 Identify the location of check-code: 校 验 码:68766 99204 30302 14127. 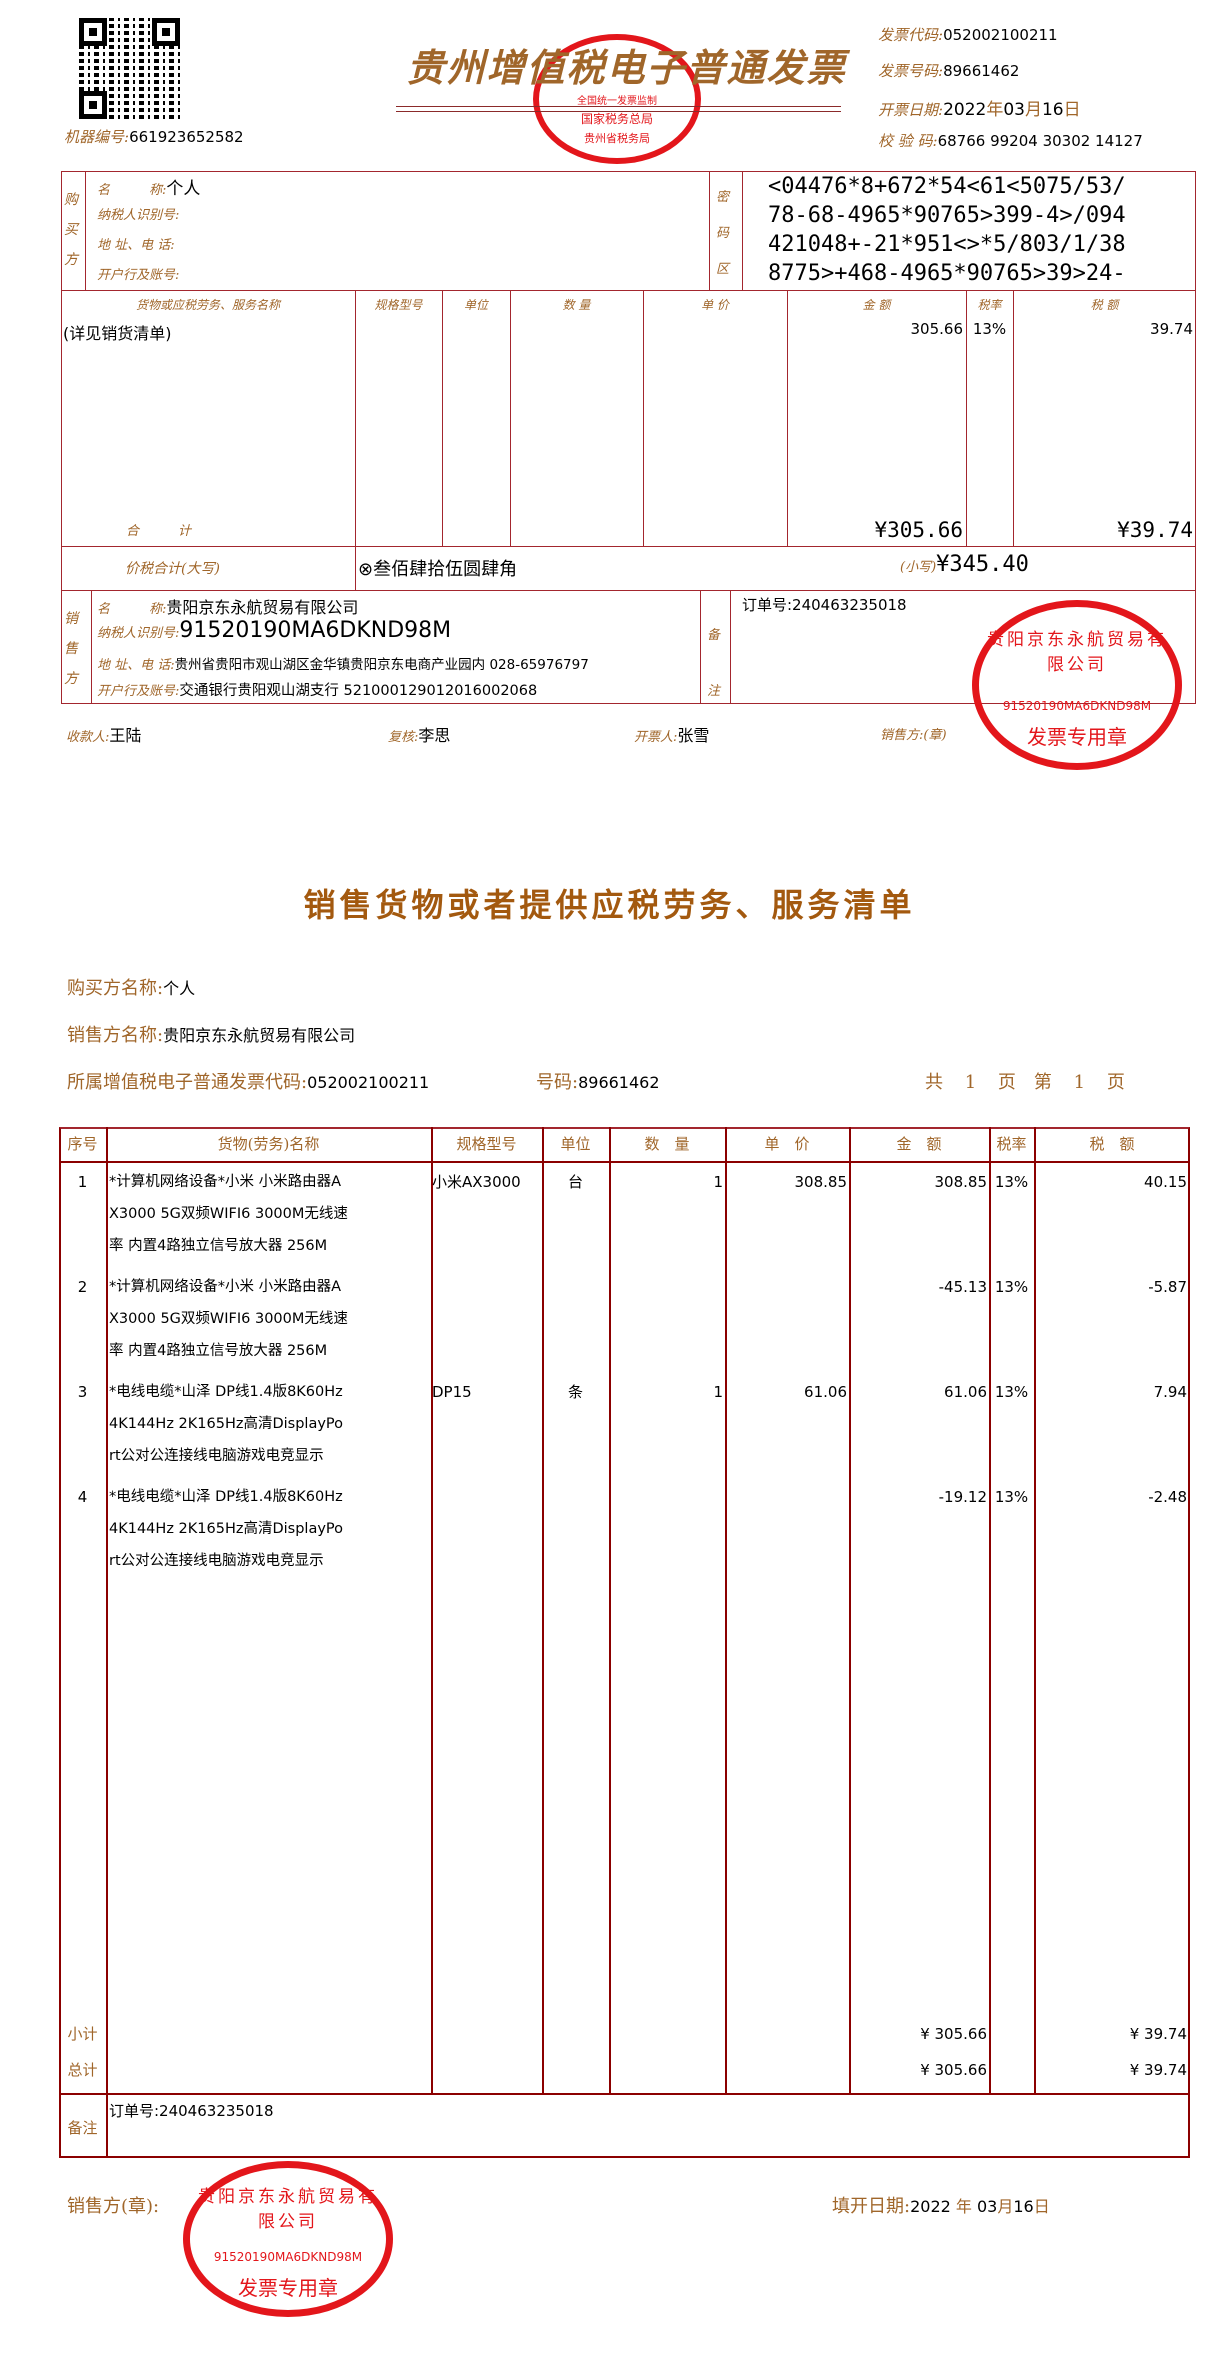
(1010, 140).